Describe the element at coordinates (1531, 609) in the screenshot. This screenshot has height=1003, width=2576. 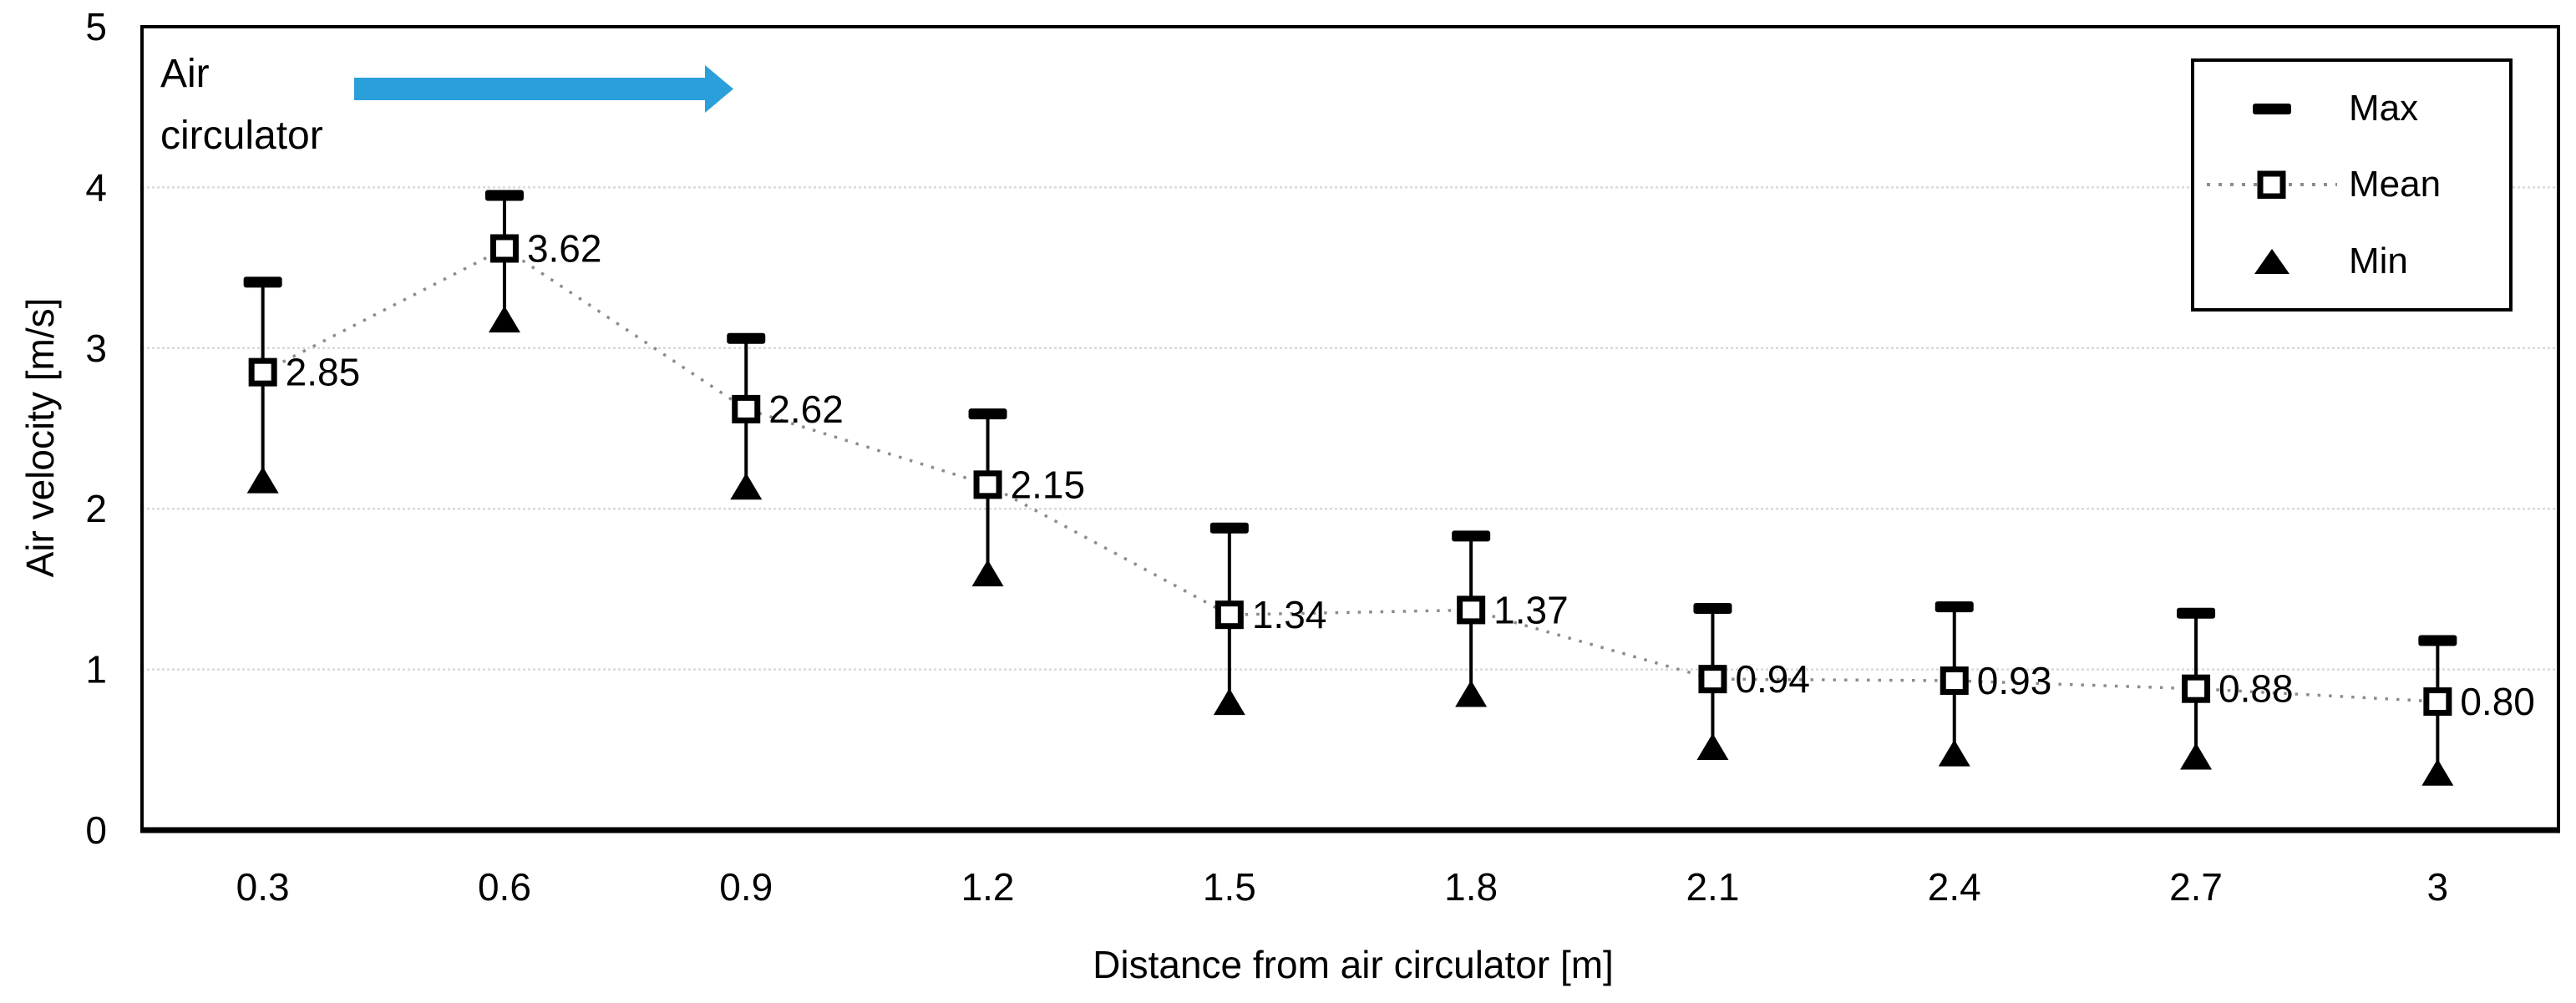
I see `mean-data-label: 1.37` at that location.